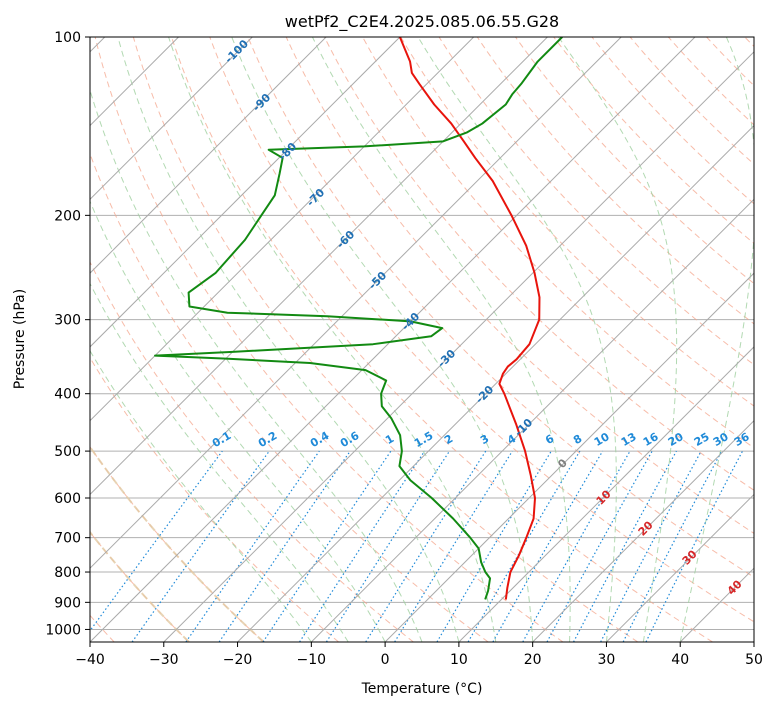 This screenshot has width=775, height=708. What do you see at coordinates (67, 452) in the screenshot?
I see `y-tick-label: 500` at bounding box center [67, 452].